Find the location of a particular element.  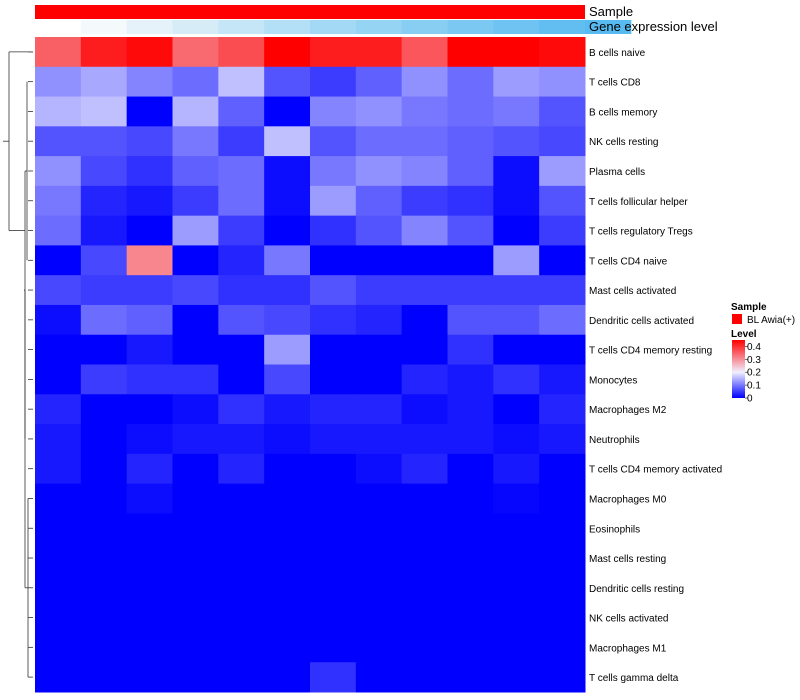

sample-annotation-bar is located at coordinates (310, 12).